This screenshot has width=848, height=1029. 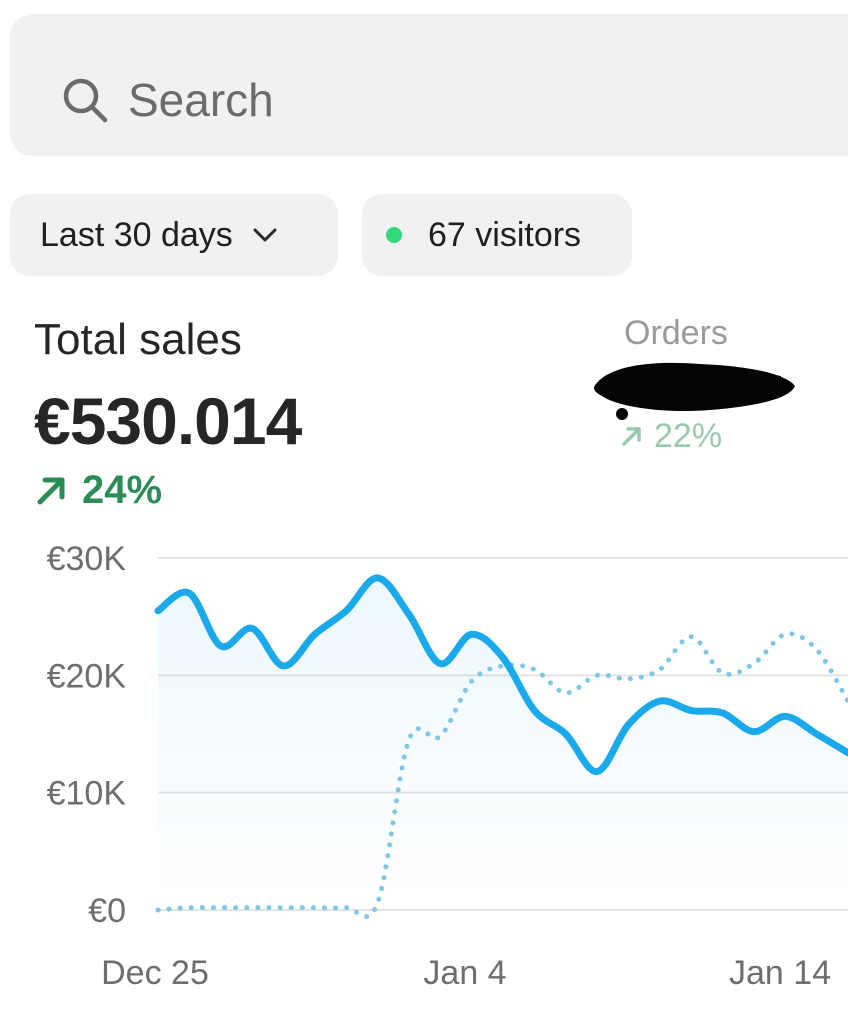 What do you see at coordinates (394, 235) in the screenshot?
I see `live-status-dot` at bounding box center [394, 235].